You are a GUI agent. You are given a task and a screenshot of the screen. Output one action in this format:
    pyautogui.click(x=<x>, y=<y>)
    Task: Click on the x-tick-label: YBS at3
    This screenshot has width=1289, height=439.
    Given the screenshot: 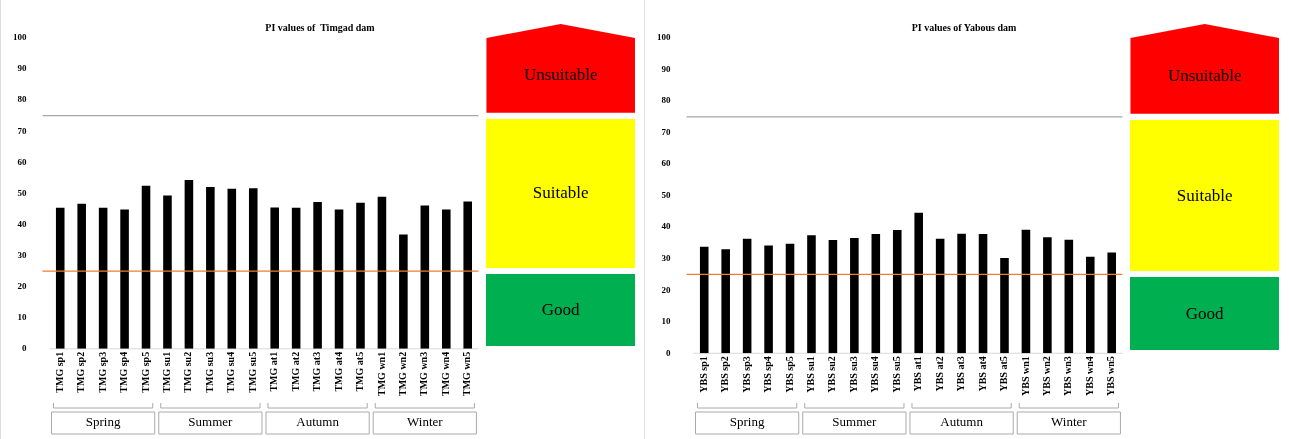 What is the action you would take?
    pyautogui.click(x=961, y=374)
    